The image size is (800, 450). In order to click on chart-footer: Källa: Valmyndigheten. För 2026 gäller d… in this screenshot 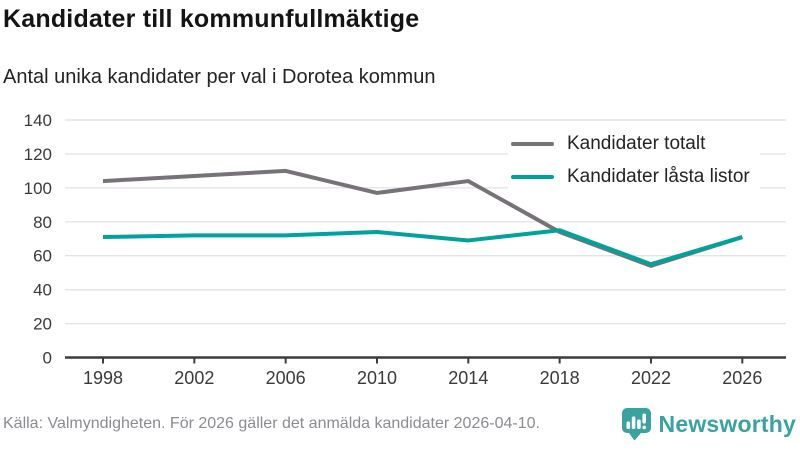, I will do `click(400, 424)`.